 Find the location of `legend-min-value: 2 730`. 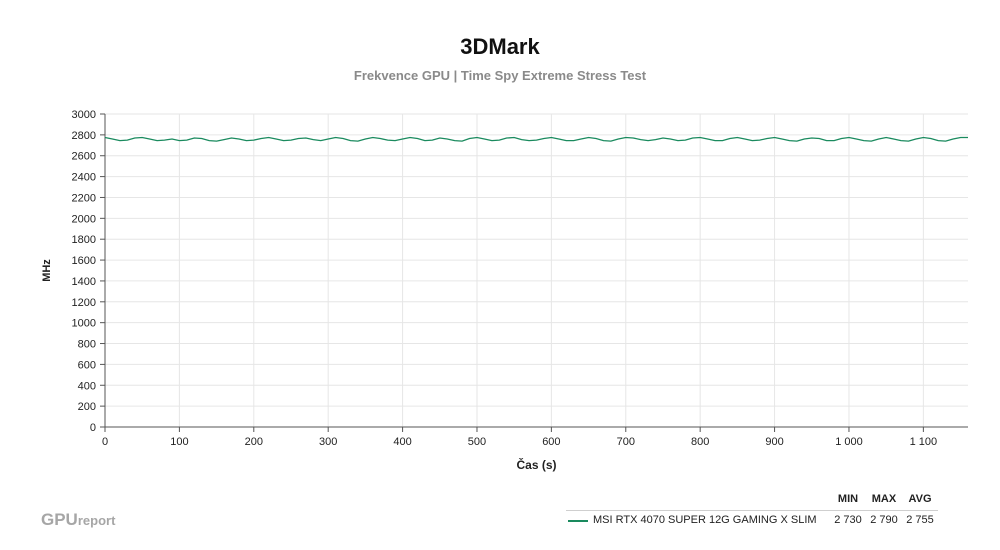

legend-min-value: 2 730 is located at coordinates (848, 520).